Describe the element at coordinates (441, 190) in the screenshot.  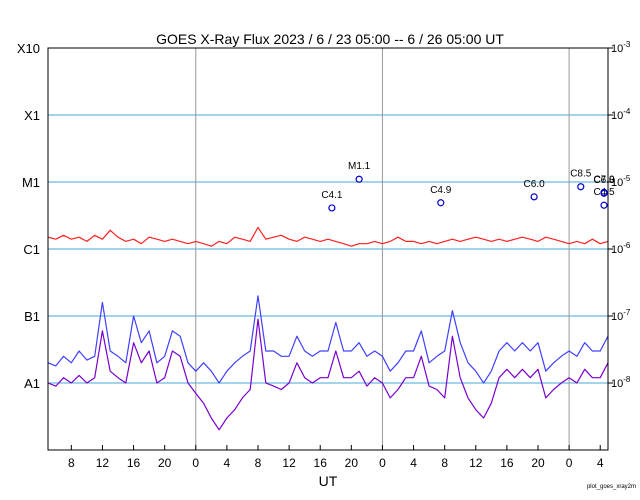
I see `flare-label: C4.9` at that location.